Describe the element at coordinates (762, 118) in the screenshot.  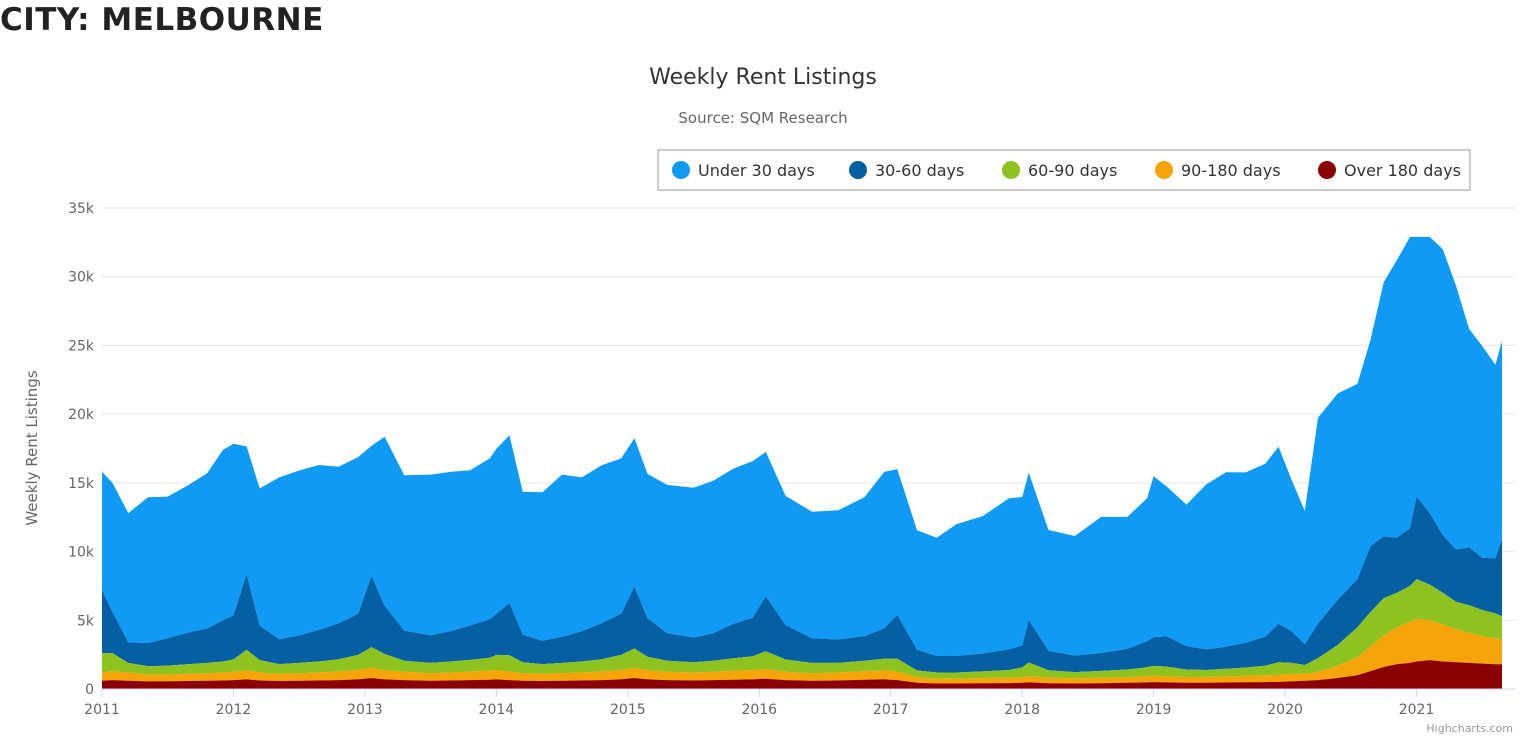
I see `chart-subtitle: Source: SQM Research` at that location.